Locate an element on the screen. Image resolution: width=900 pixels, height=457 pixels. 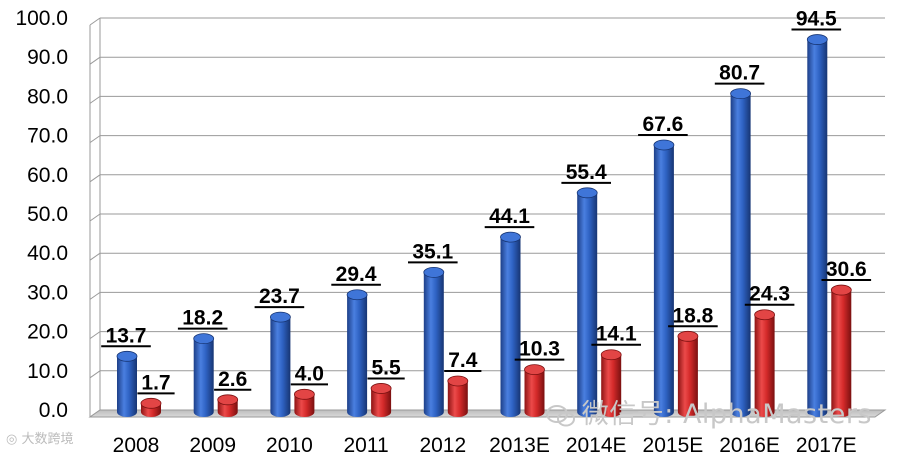
x-tick-label: 2008 is located at coordinates (136, 445).